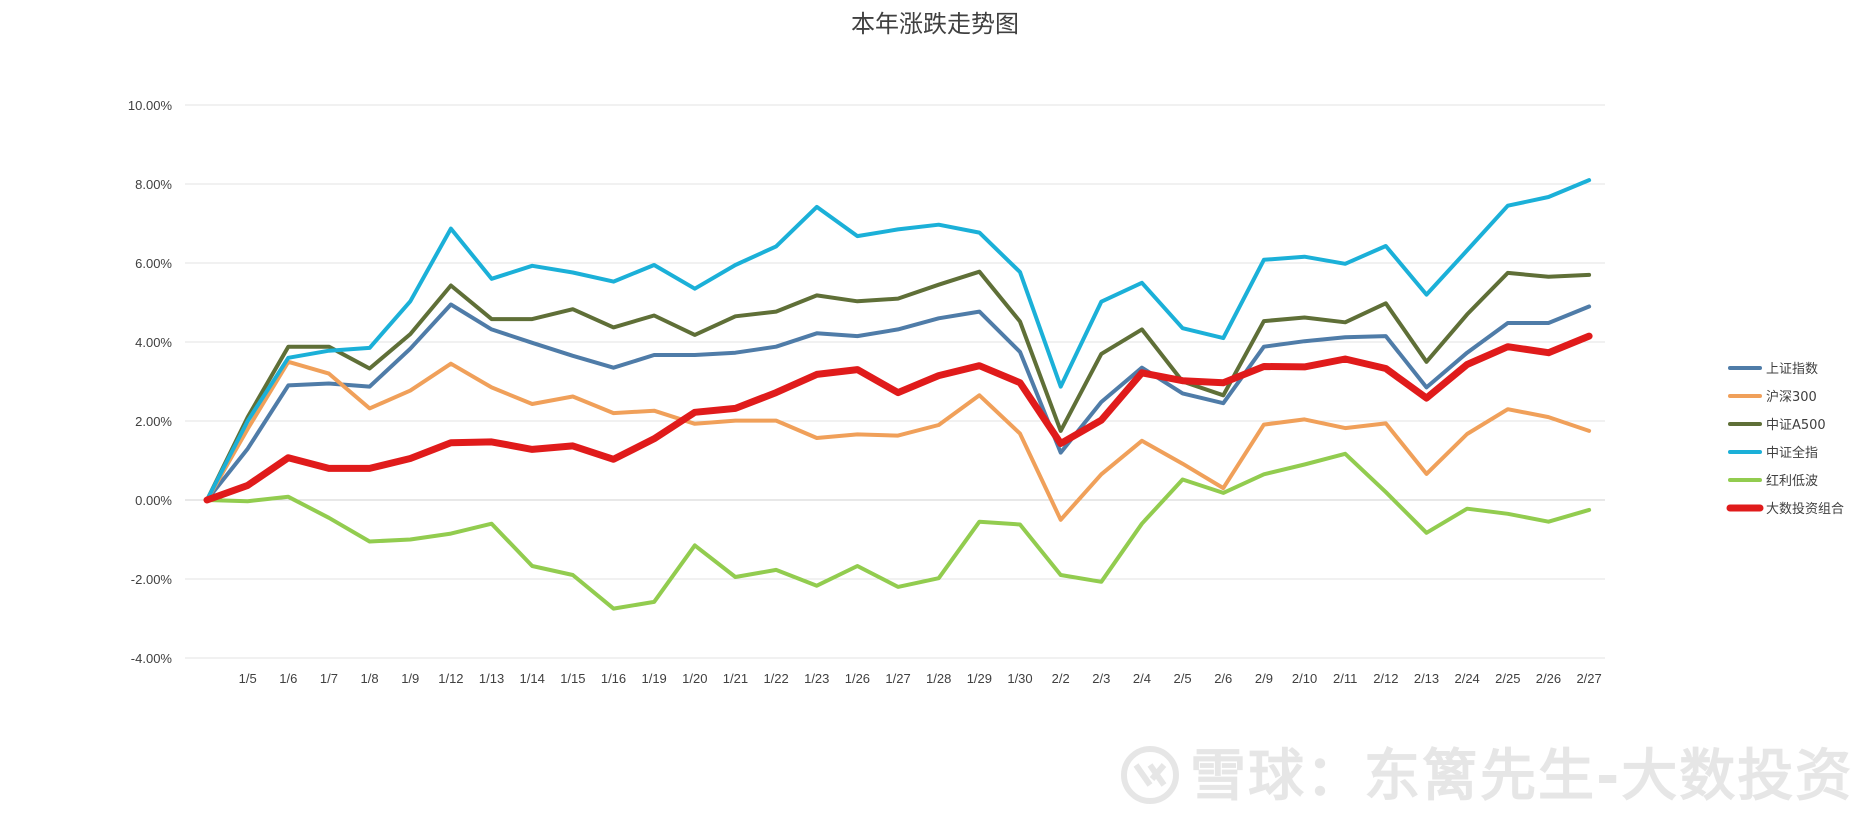 The height and width of the screenshot is (833, 1871). I want to click on y-tick-label: 8.00%, so click(153, 184).